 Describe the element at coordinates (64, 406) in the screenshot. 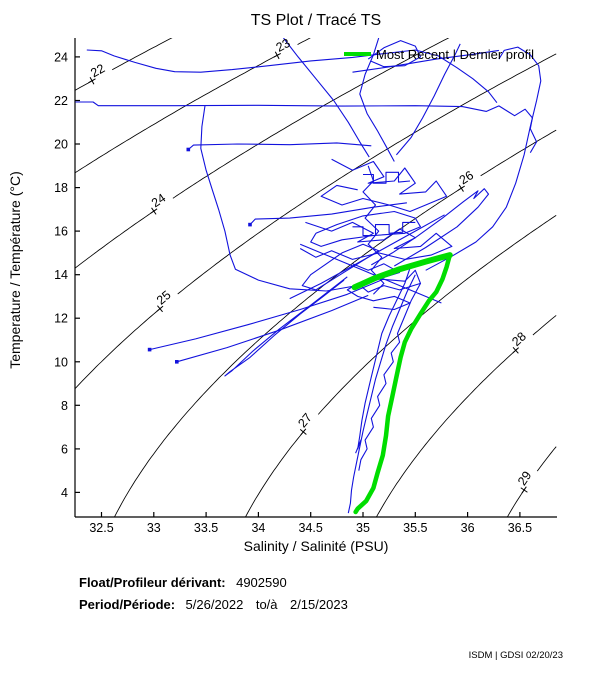

I see `y-tick-label: 8` at that location.